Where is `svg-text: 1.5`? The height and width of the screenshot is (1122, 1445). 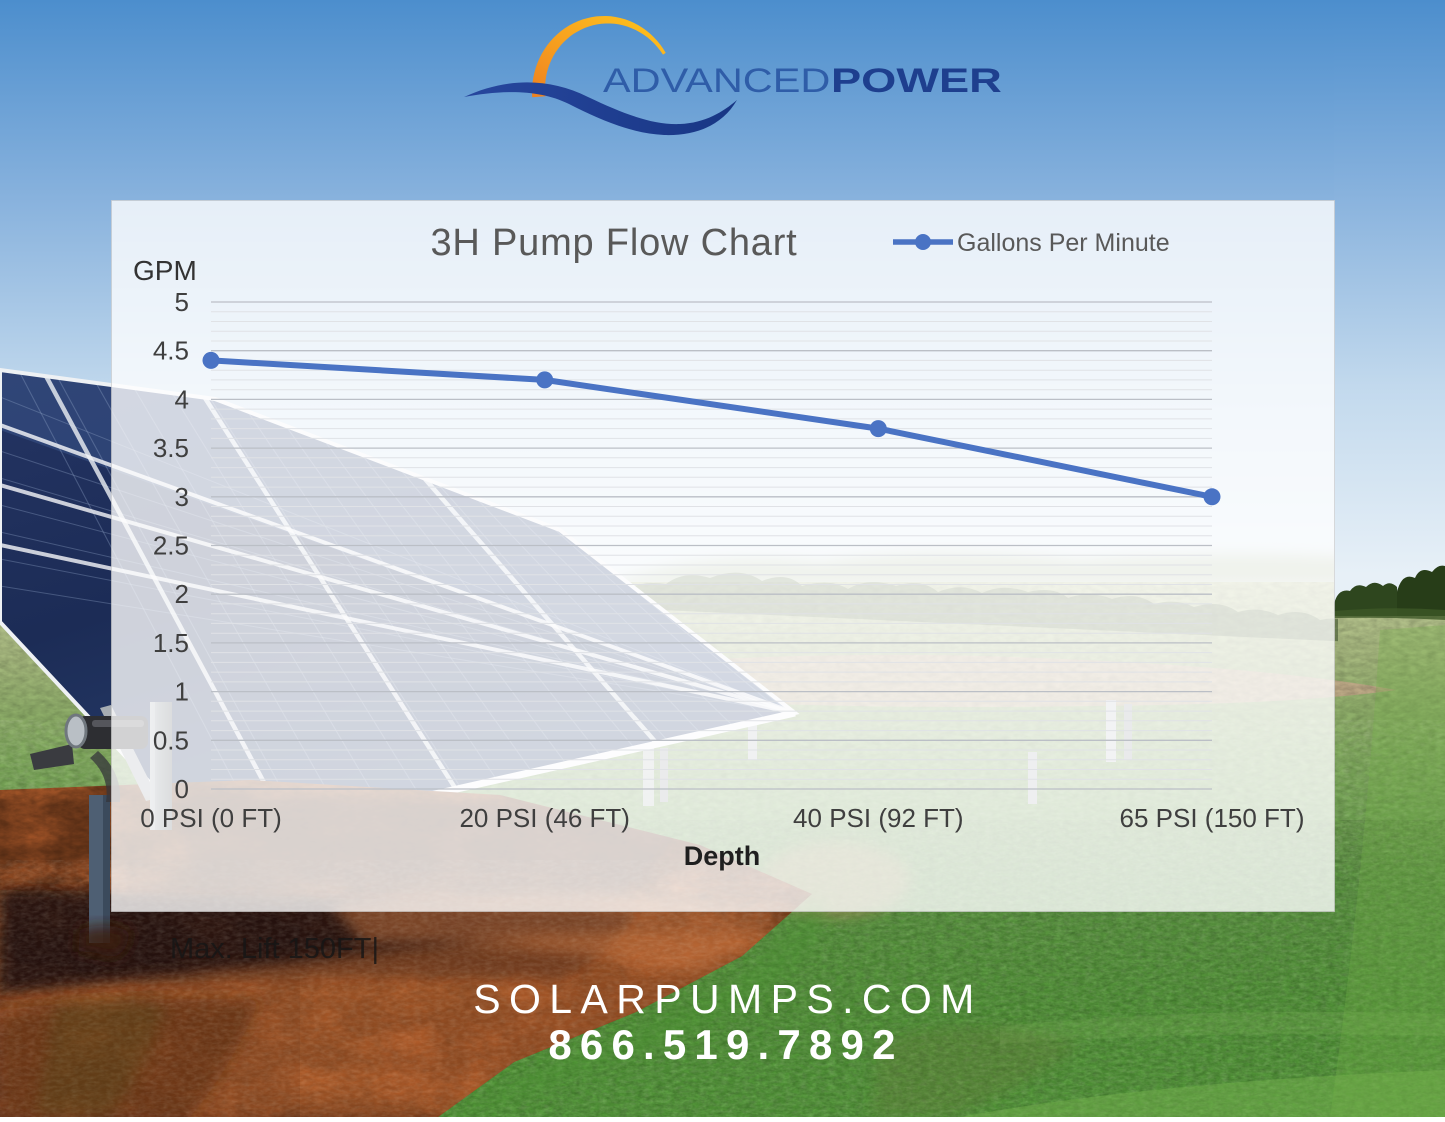
svg-text: 1.5 is located at coordinates (171, 643).